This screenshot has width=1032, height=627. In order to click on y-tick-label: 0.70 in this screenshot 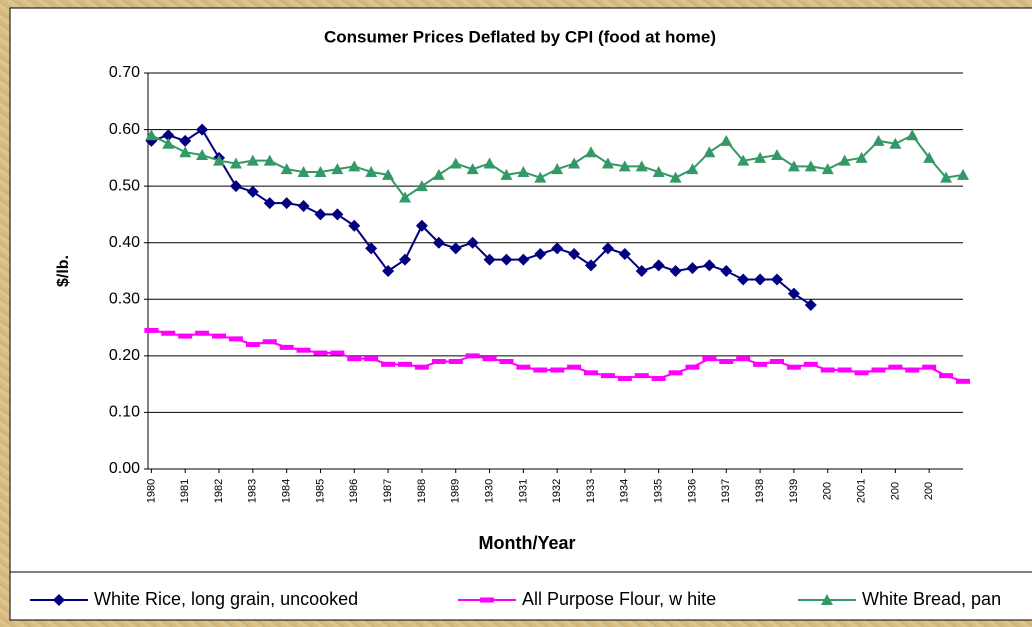, I will do `click(124, 72)`.